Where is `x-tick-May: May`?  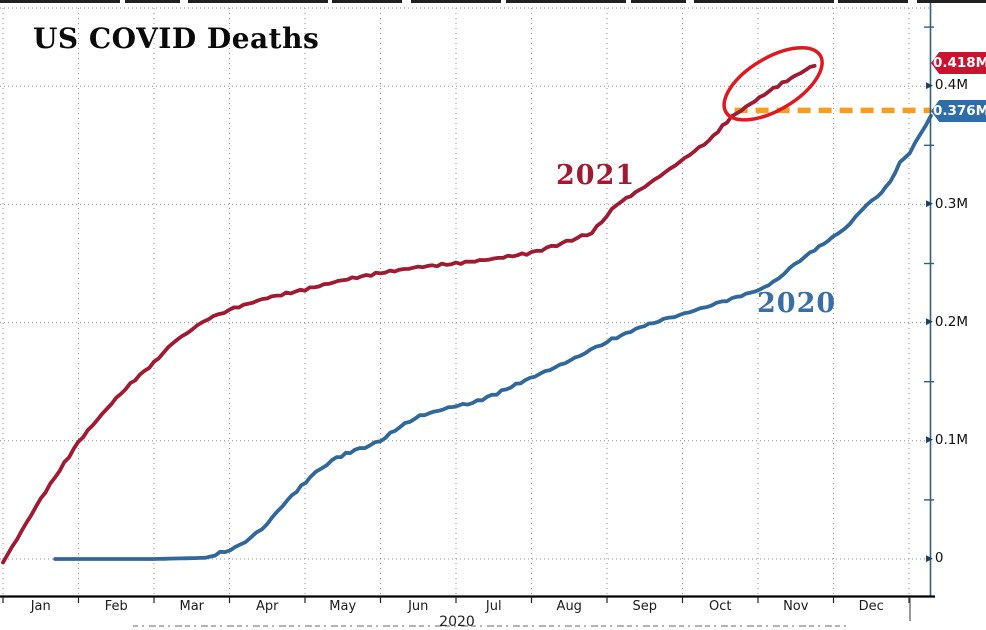 x-tick-May: May is located at coordinates (343, 606).